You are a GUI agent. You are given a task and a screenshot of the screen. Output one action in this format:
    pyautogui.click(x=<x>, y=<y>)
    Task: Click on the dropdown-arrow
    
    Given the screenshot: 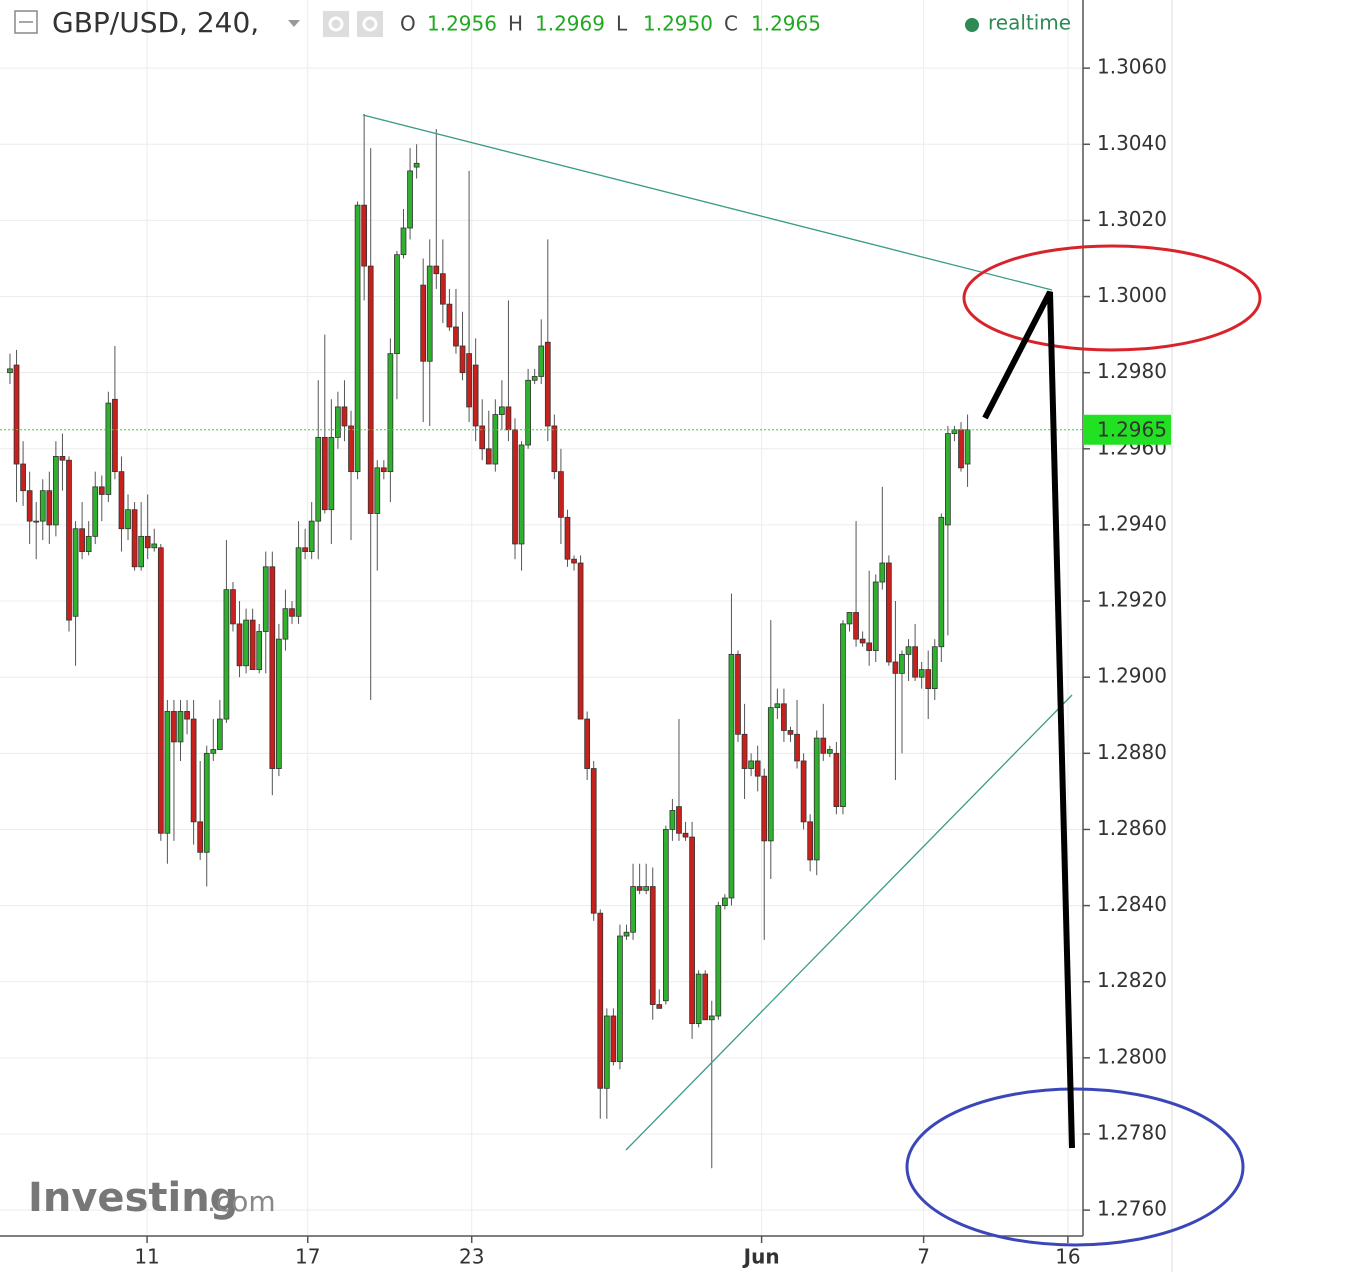 What is the action you would take?
    pyautogui.click(x=294, y=23)
    